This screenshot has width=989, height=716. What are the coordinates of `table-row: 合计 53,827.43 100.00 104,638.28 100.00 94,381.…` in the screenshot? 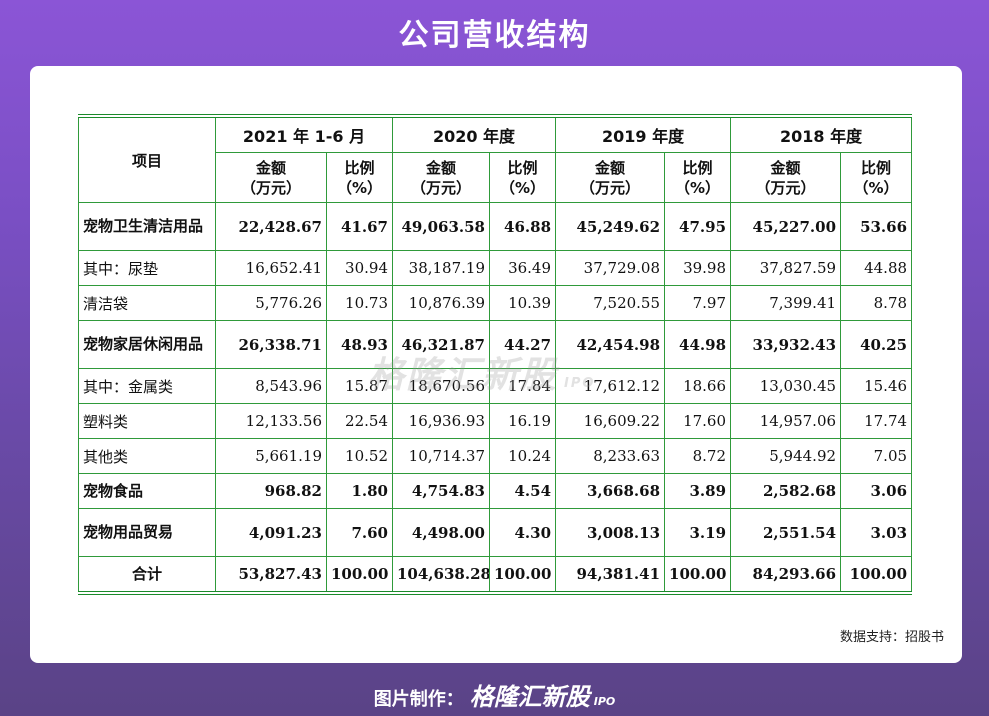 It's located at (495, 575).